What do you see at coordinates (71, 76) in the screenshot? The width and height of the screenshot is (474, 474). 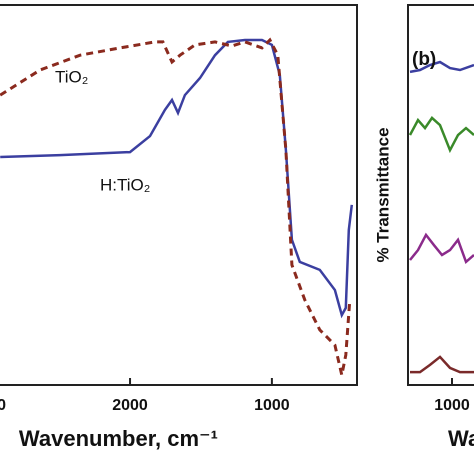 I see `series-label: TiO₂` at bounding box center [71, 76].